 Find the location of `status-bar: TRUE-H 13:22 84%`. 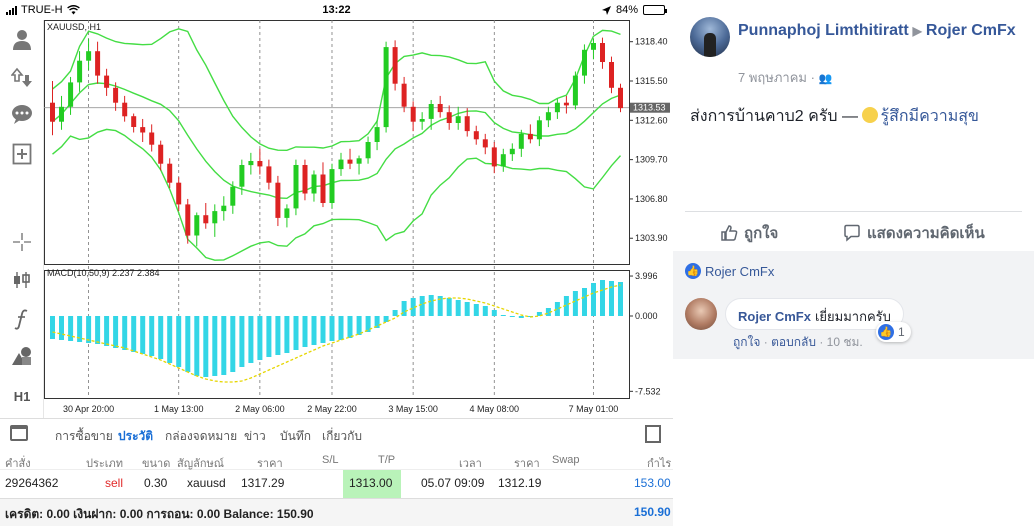

status-bar: TRUE-H 13:22 84% is located at coordinates (336, 10).